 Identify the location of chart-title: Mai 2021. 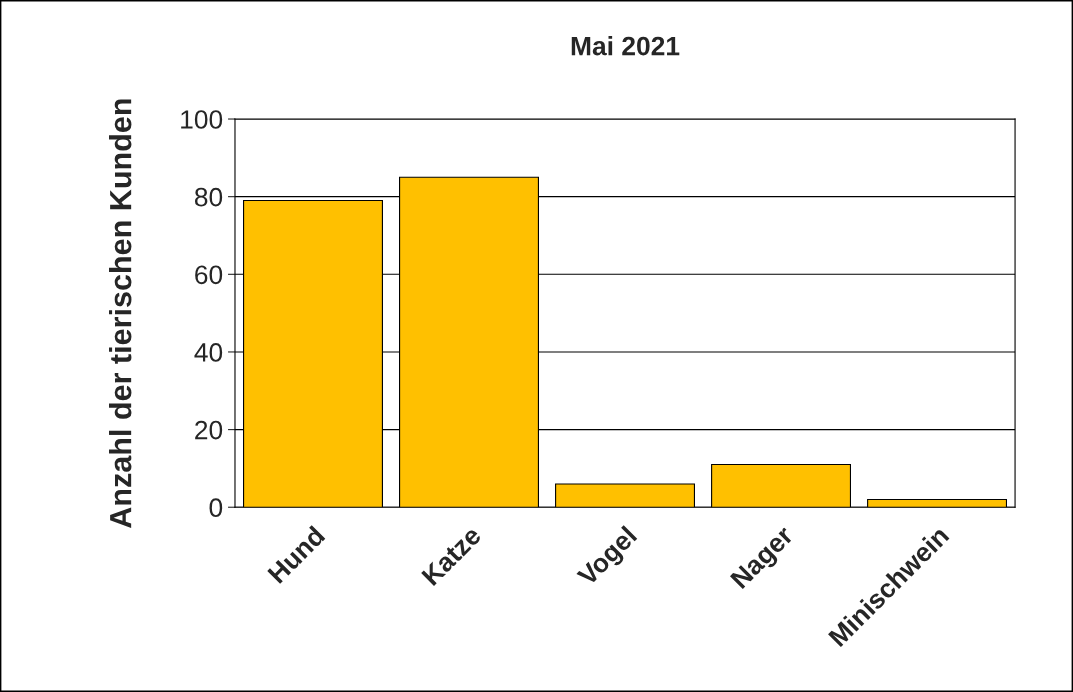
(625, 46).